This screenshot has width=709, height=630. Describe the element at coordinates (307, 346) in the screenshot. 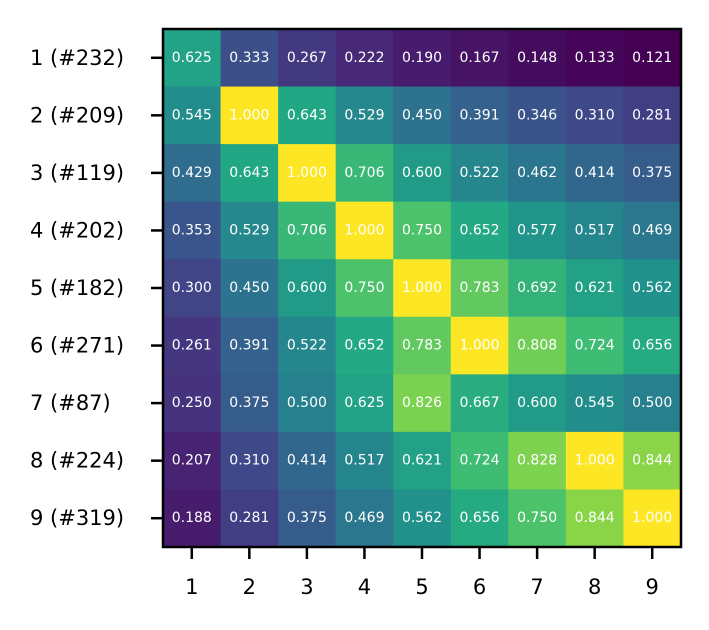

I see `cell-value-label: 0.522` at that location.